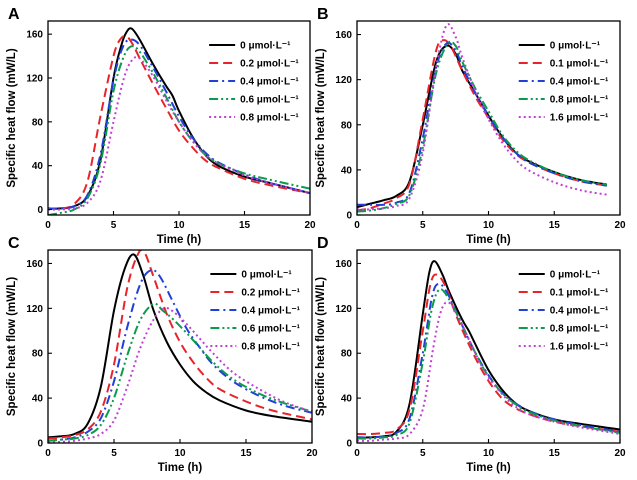 Image resolution: width=637 pixels, height=480 pixels. What do you see at coordinates (270, 329) in the screenshot?
I see `panel-c-legend-label-3: 0.6 μmol·L⁻¹` at bounding box center [270, 329].